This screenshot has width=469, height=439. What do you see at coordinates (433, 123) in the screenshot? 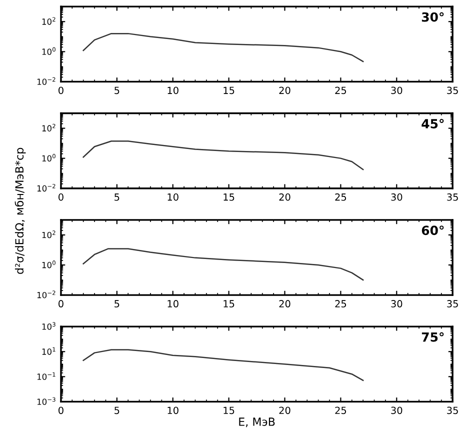
I see `annotation: 45°` at bounding box center [433, 123].